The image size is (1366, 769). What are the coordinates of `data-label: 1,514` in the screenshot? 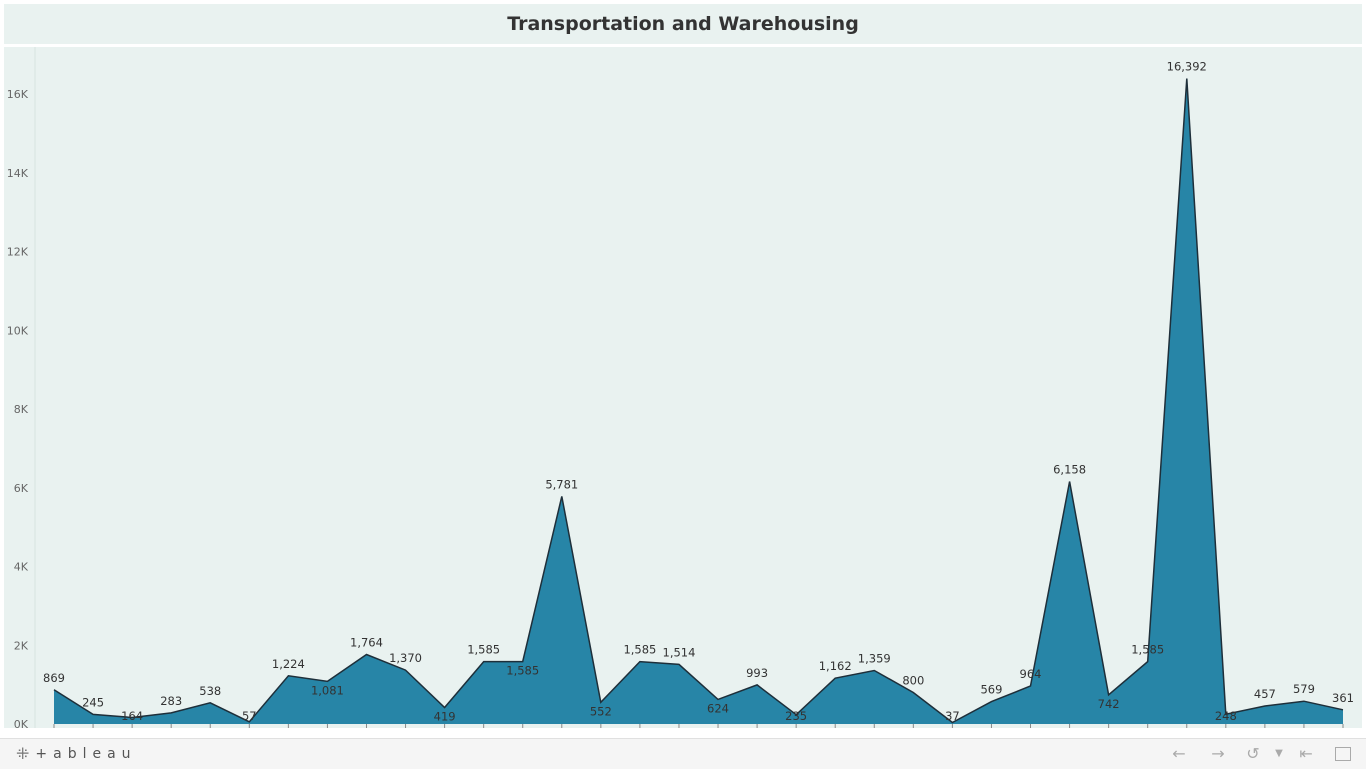 It's located at (679, 652).